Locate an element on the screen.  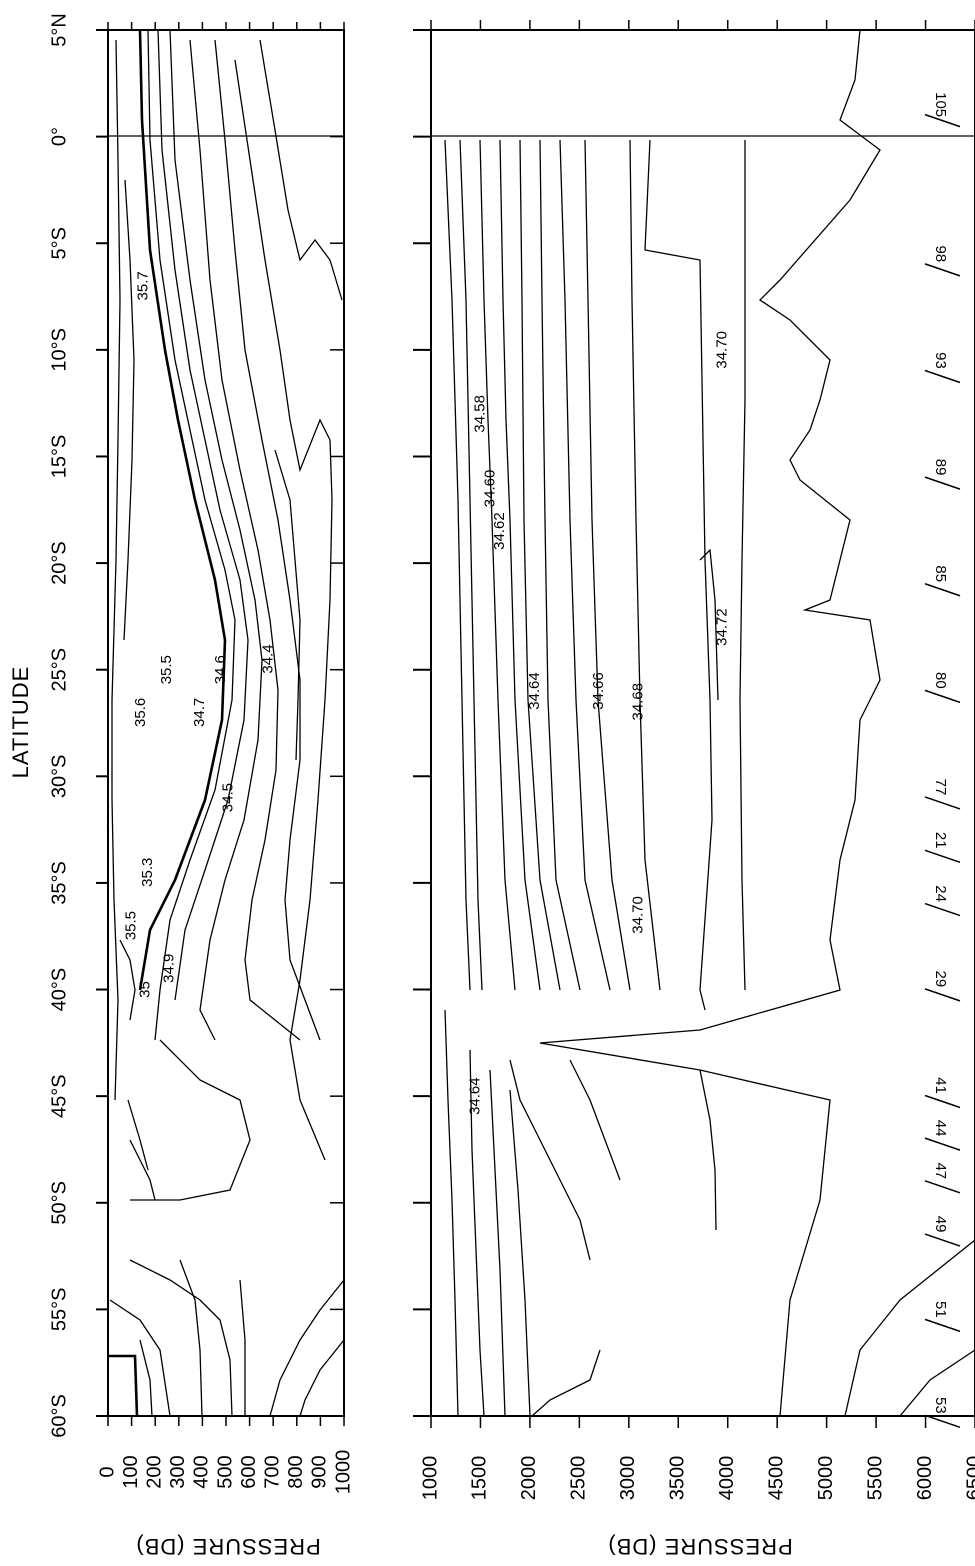
lat-tick-label: 35°S is located at coordinates (59, 883).